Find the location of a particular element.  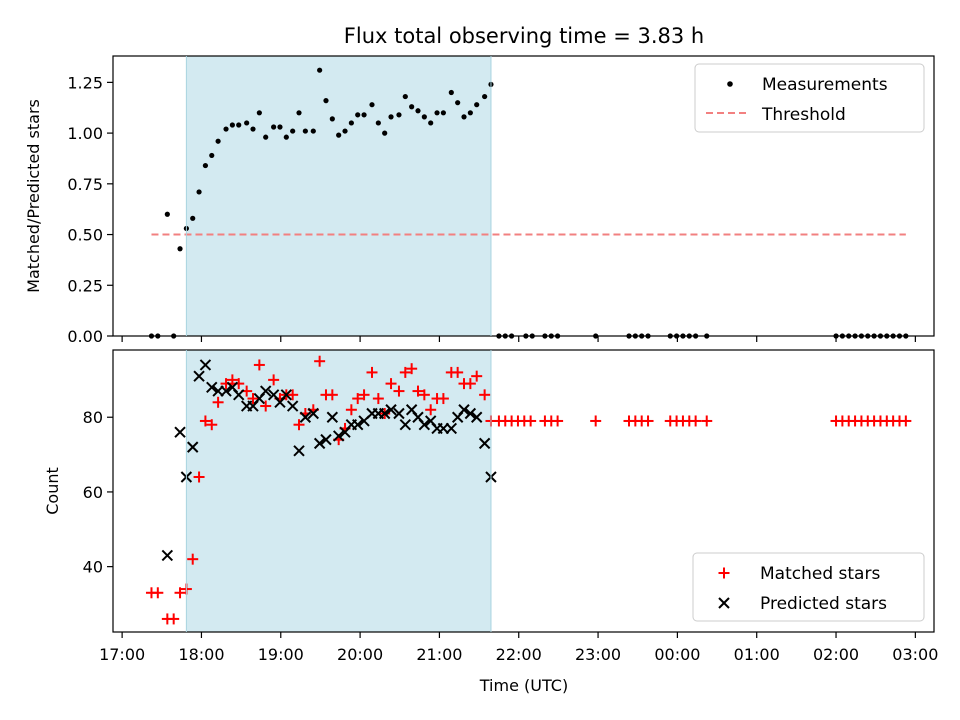

bot-y-tick-label: 40 is located at coordinates (93, 567).